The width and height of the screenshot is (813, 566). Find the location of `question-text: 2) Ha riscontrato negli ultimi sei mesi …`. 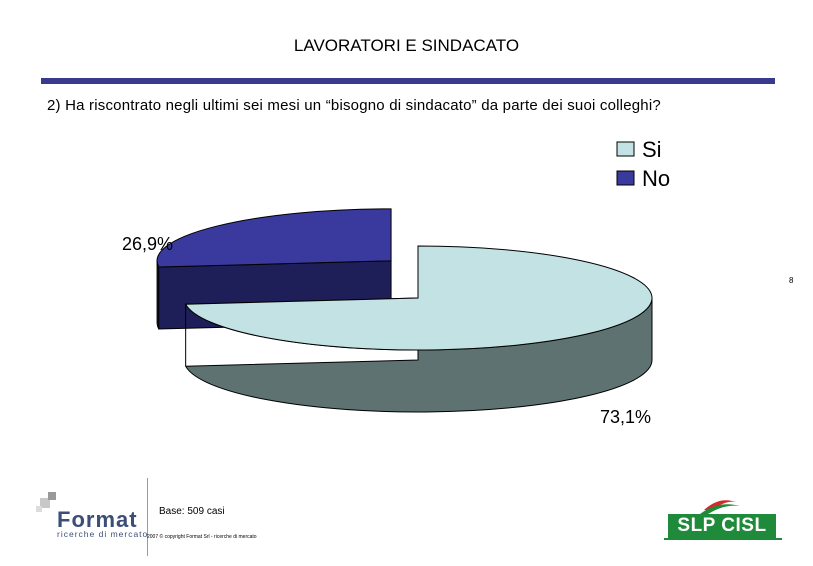

question-text: 2) Ha riscontrato negli ultimi sei mesi … is located at coordinates (354, 105).